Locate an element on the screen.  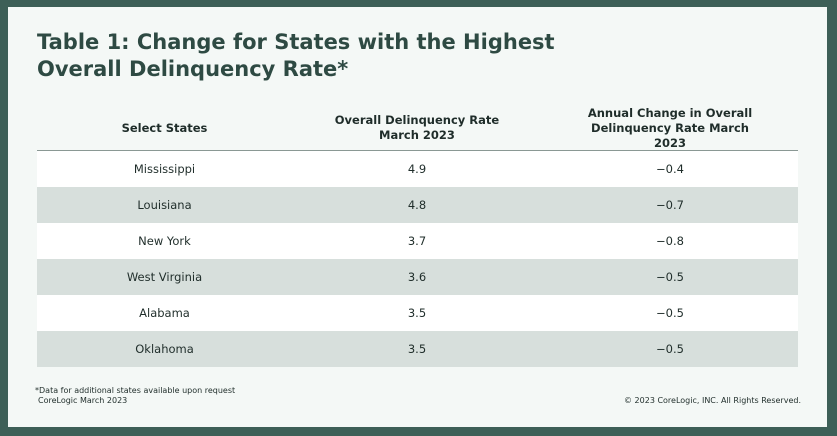
change-cell: −0.8 is located at coordinates (670, 241).